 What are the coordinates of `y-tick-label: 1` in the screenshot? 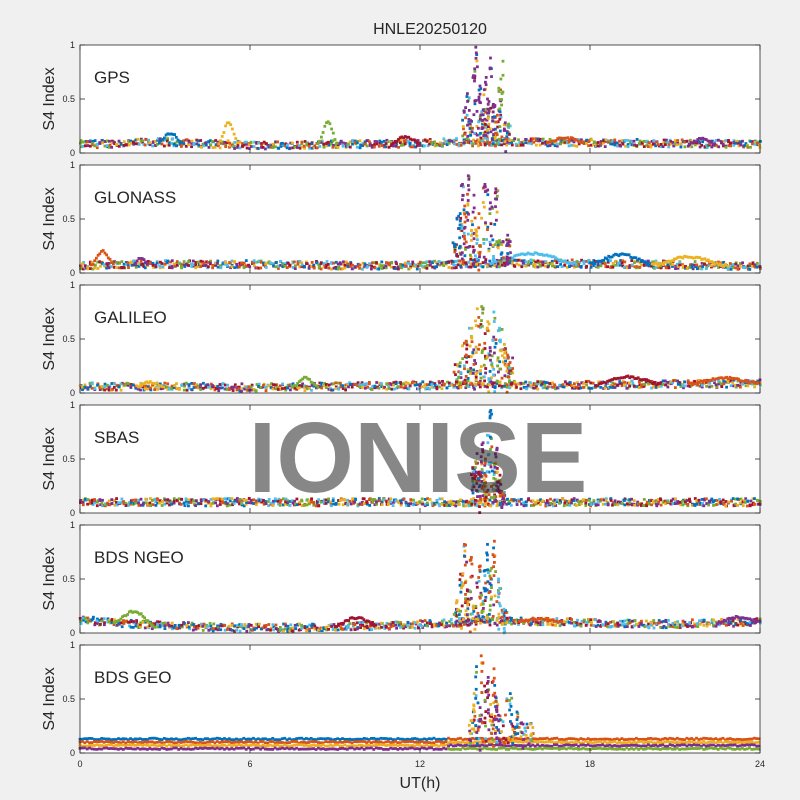 It's located at (72, 45).